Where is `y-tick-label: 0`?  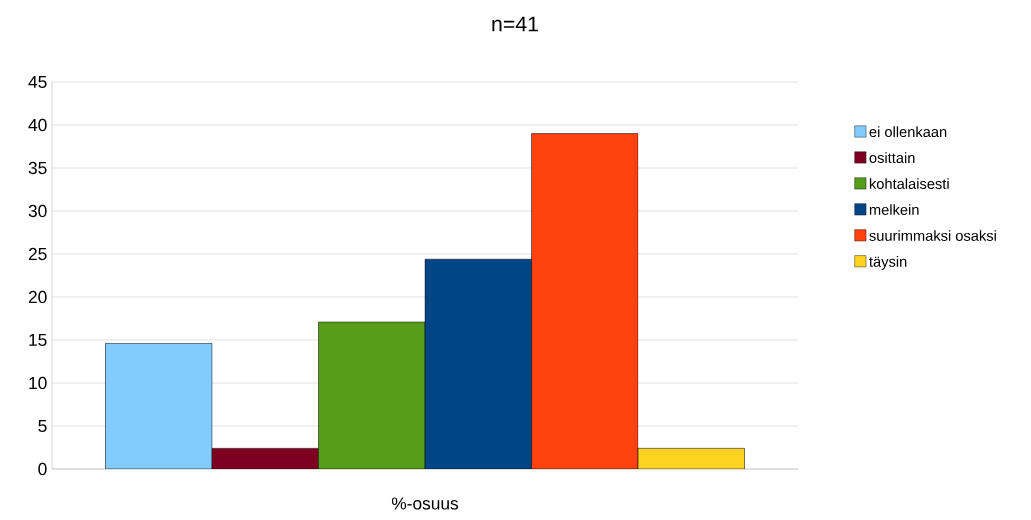 y-tick-label: 0 is located at coordinates (42, 469).